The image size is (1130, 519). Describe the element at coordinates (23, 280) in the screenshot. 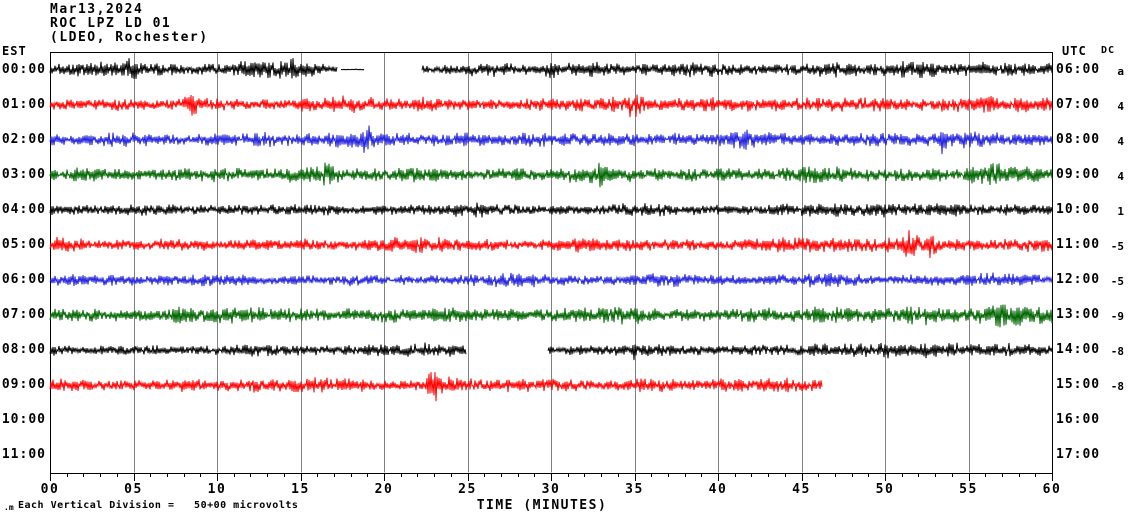

I see `est-time-label-0600: 06:00` at that location.